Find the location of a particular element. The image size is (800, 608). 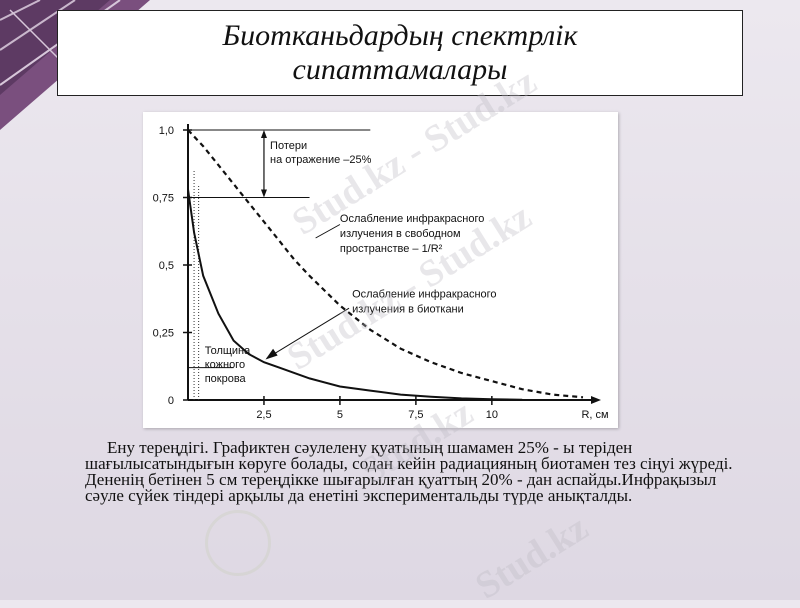

title-box: Биотканьдардың спектрлік сипаттамалары is located at coordinates (400, 53).